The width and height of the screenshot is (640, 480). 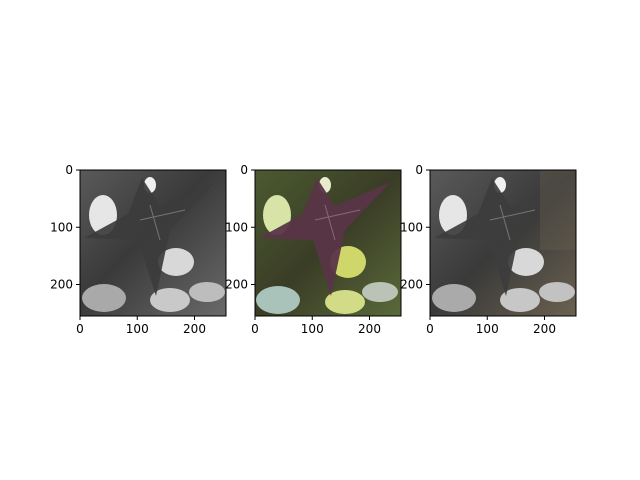 I want to click on image-panel-right: 0 100 200 0 100 200, so click(x=488, y=249).